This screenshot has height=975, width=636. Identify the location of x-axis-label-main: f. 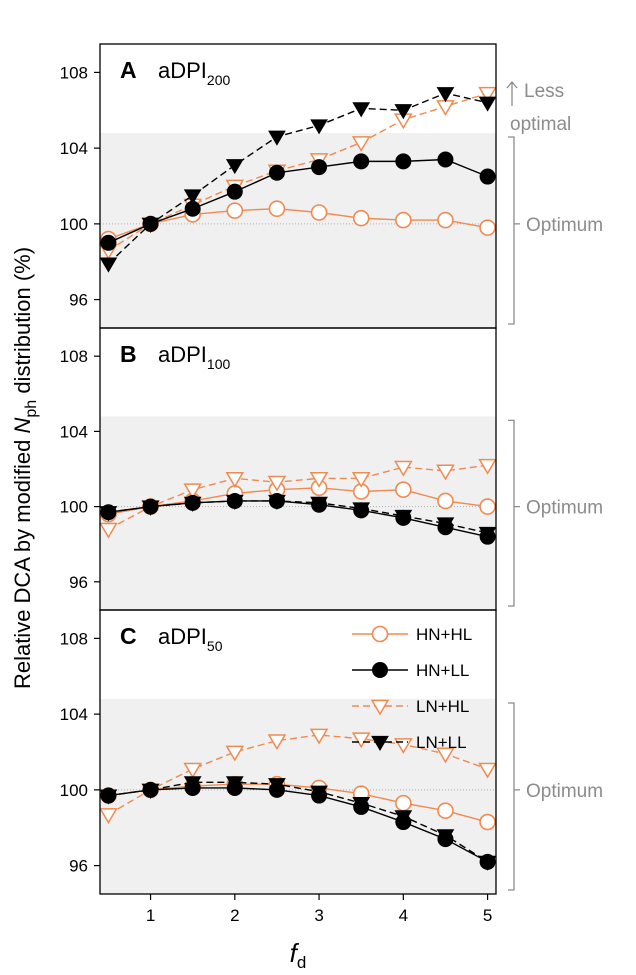
(295, 953).